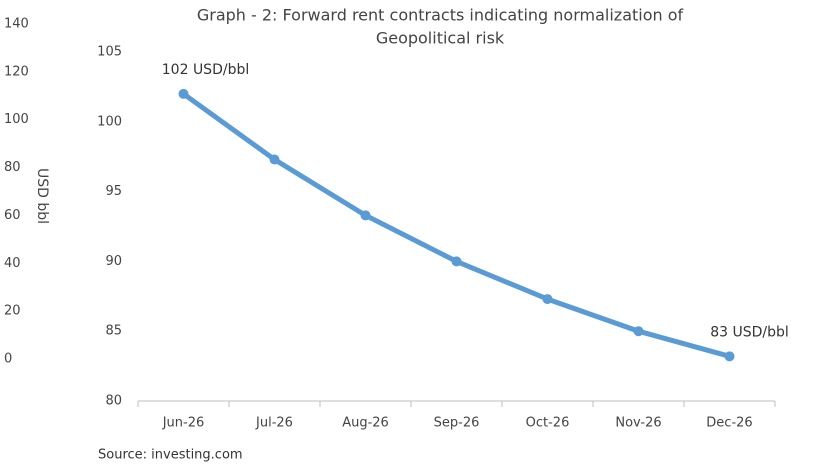  Describe the element at coordinates (113, 191) in the screenshot. I see `y-tick-label: 95` at that location.